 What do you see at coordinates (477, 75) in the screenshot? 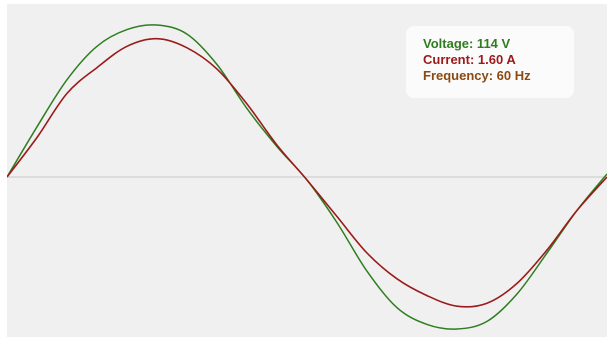
I see `frequency-readout: Frequency: 60 Hz` at bounding box center [477, 75].